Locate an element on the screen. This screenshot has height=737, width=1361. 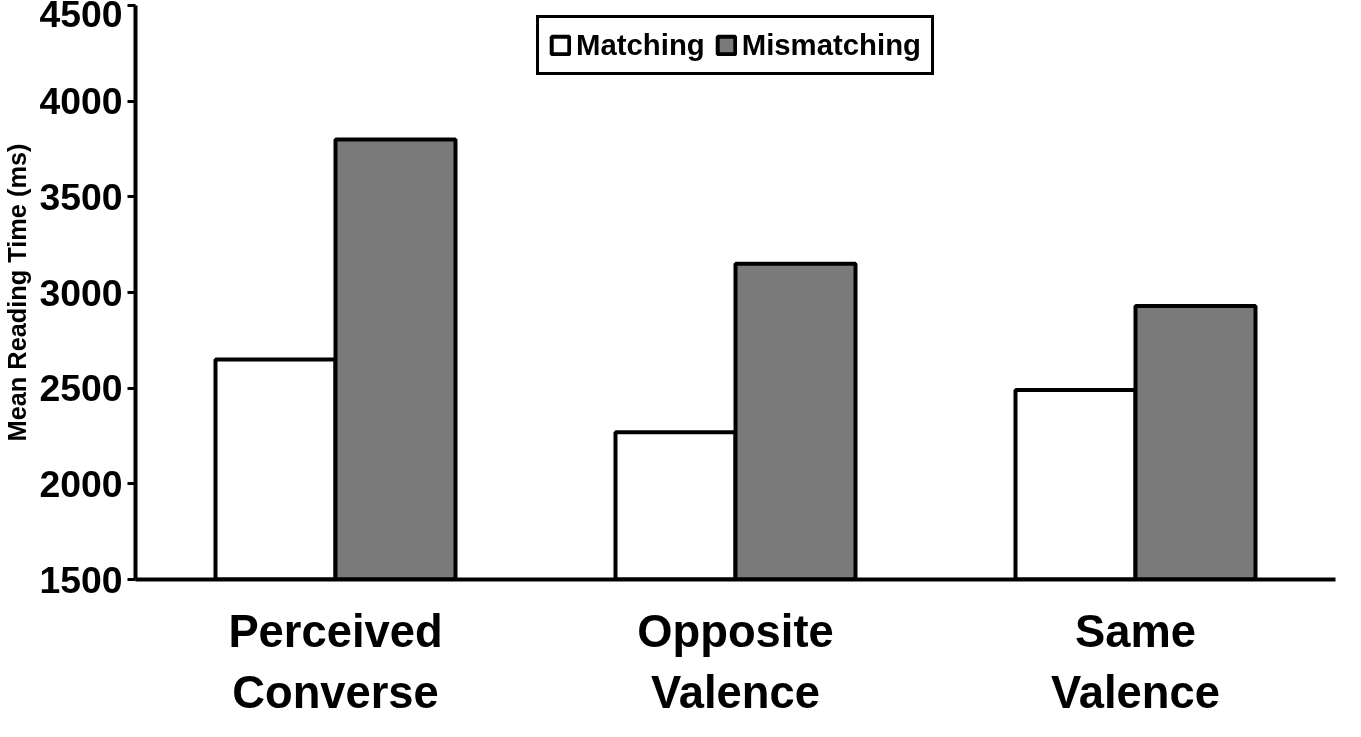
y-tick-label: 1500 is located at coordinates (81, 579).